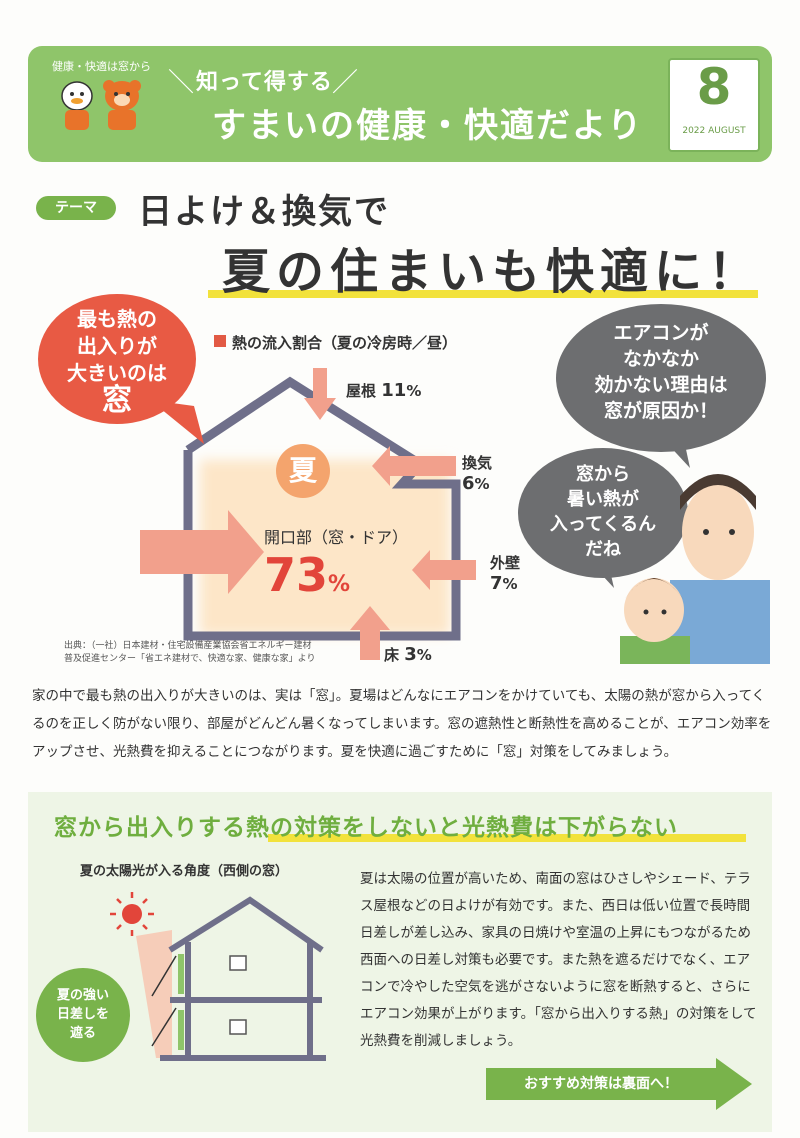  What do you see at coordinates (366, 828) in the screenshot?
I see `section2-title: 窓から出入りする熱の対策をしないと光熱費は下がらない` at bounding box center [366, 828].